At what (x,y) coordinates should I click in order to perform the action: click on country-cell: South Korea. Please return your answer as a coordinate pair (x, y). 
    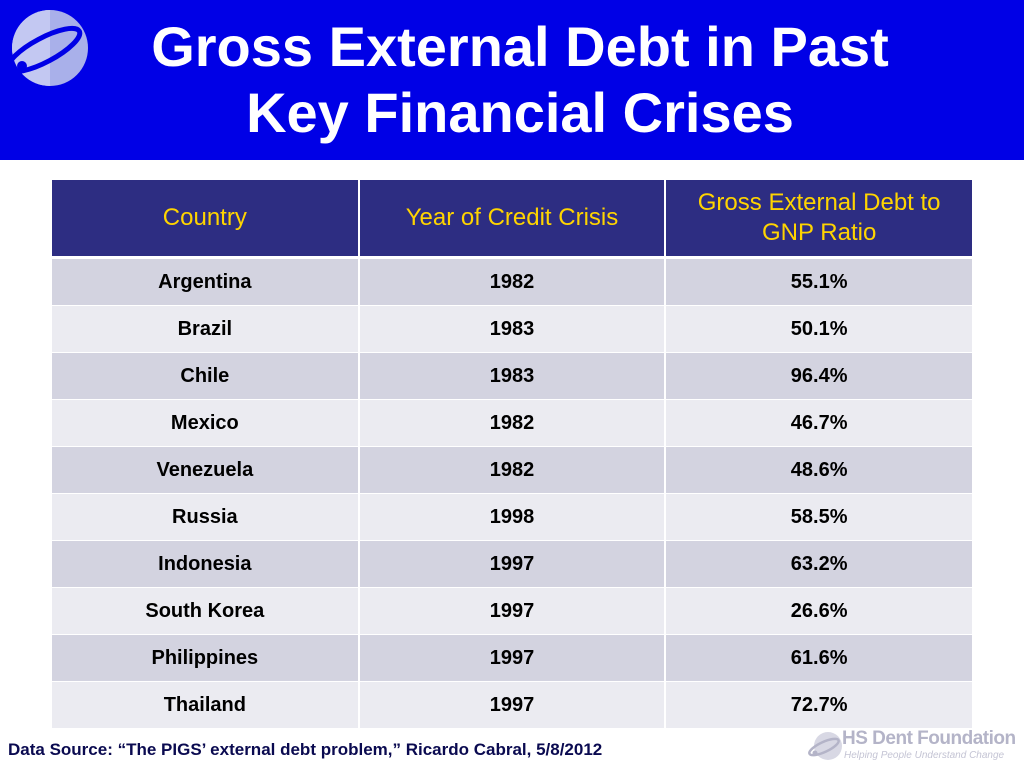
    Looking at the image, I should click on (206, 611).